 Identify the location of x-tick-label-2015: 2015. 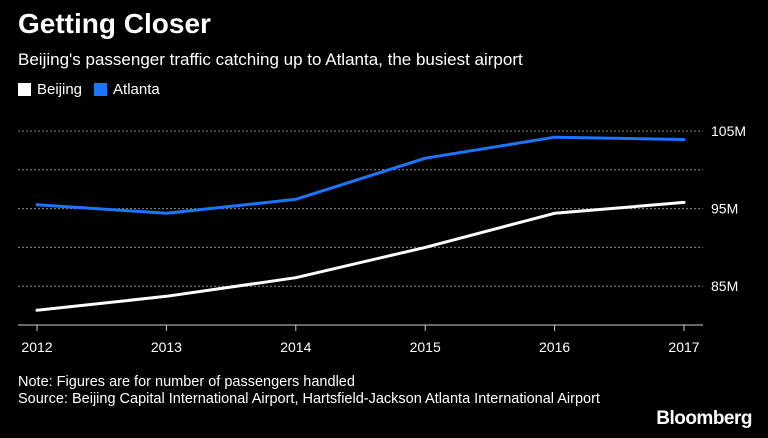
(425, 347).